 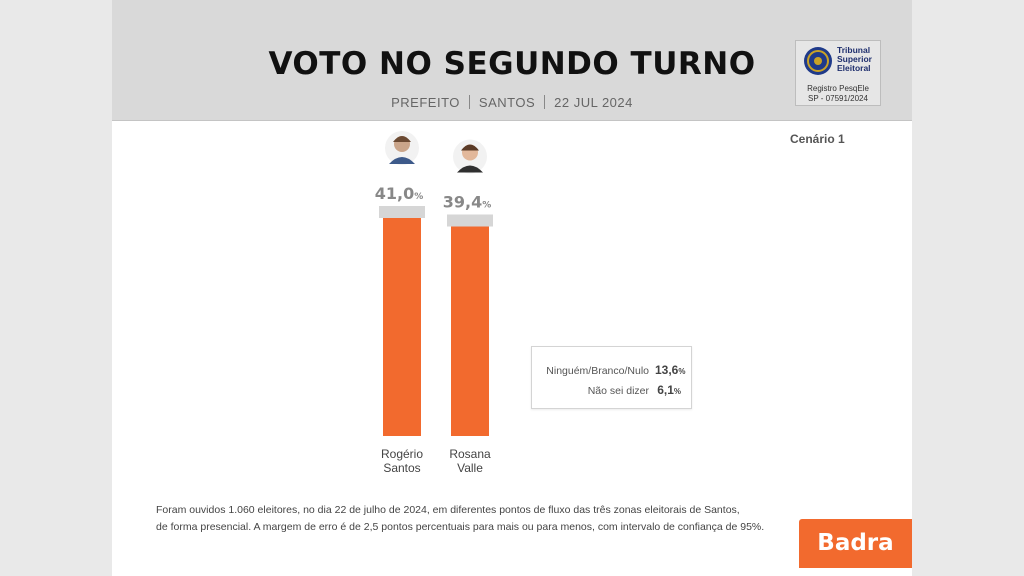 I want to click on subtitle-city: SANTOS, so click(x=507, y=102).